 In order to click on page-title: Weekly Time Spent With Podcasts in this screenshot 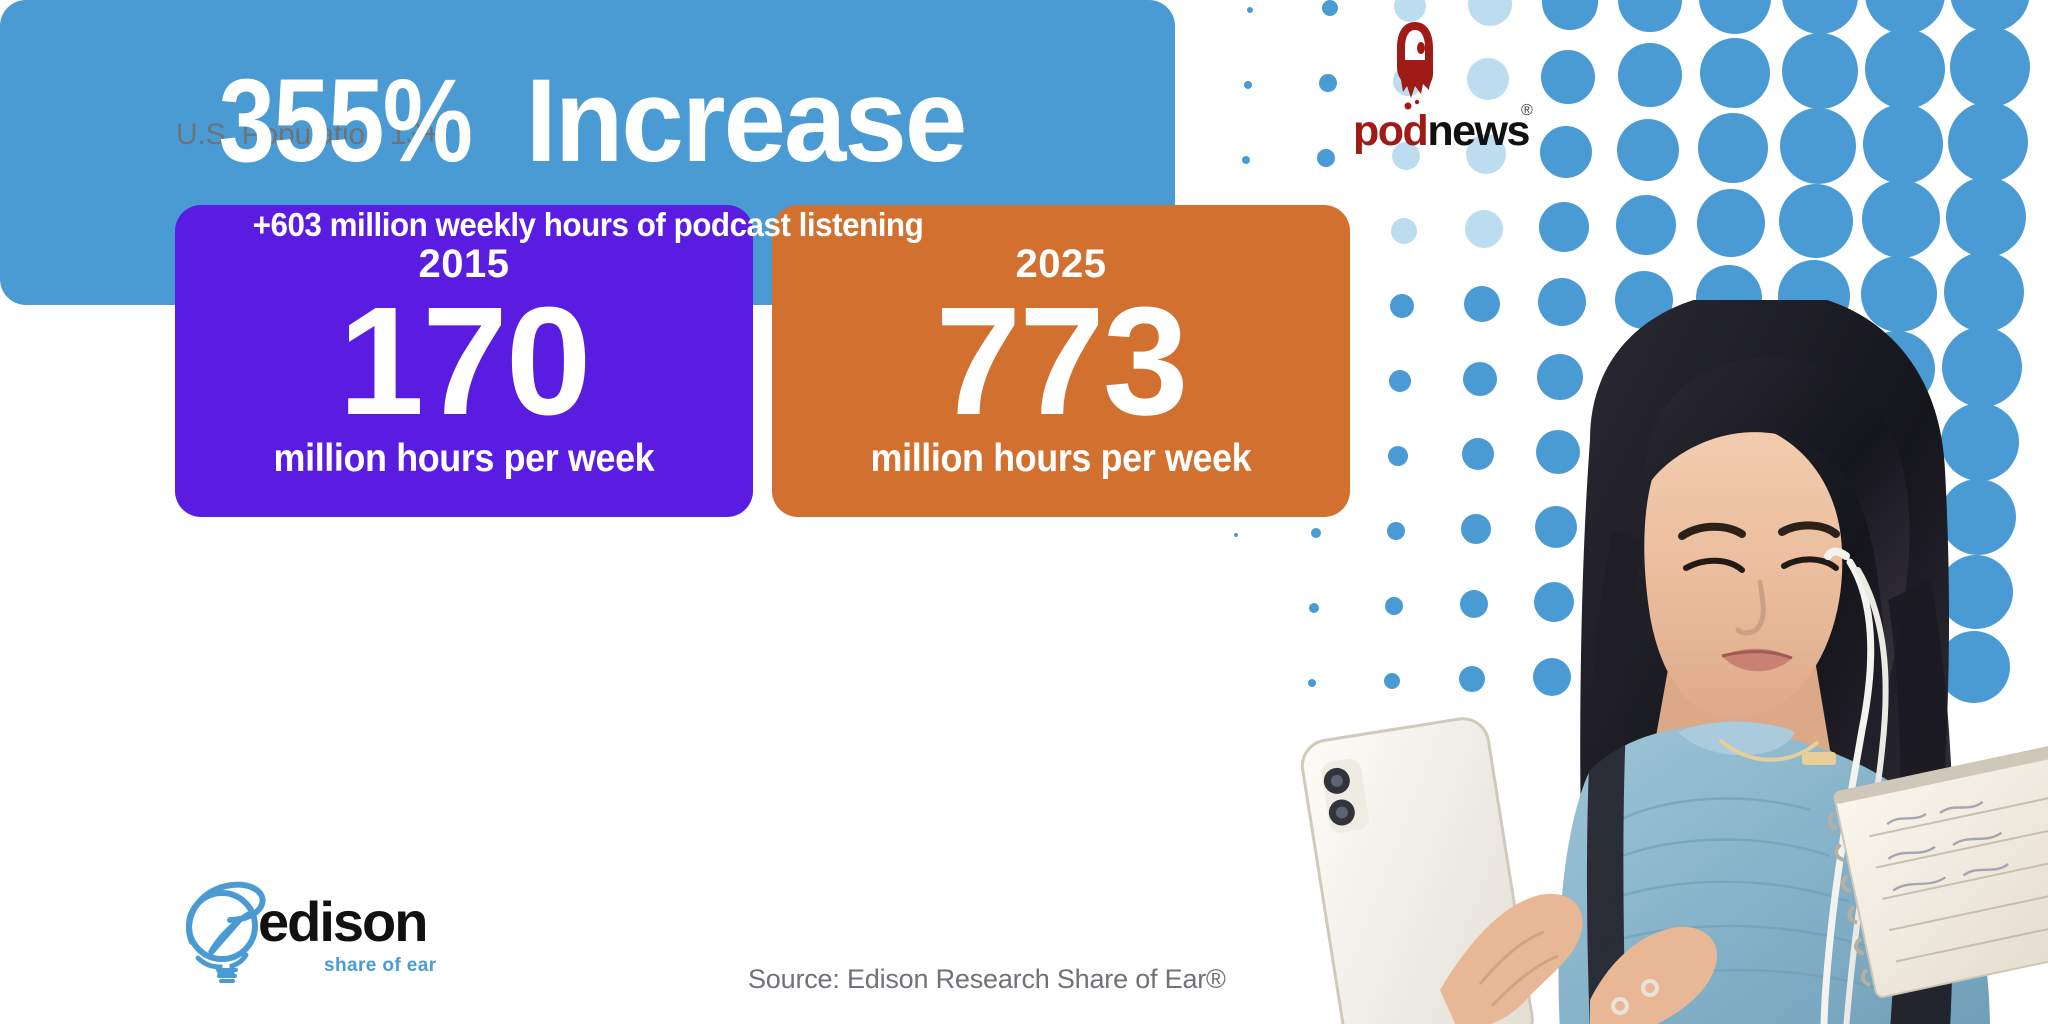, I will do `click(626, 70)`.